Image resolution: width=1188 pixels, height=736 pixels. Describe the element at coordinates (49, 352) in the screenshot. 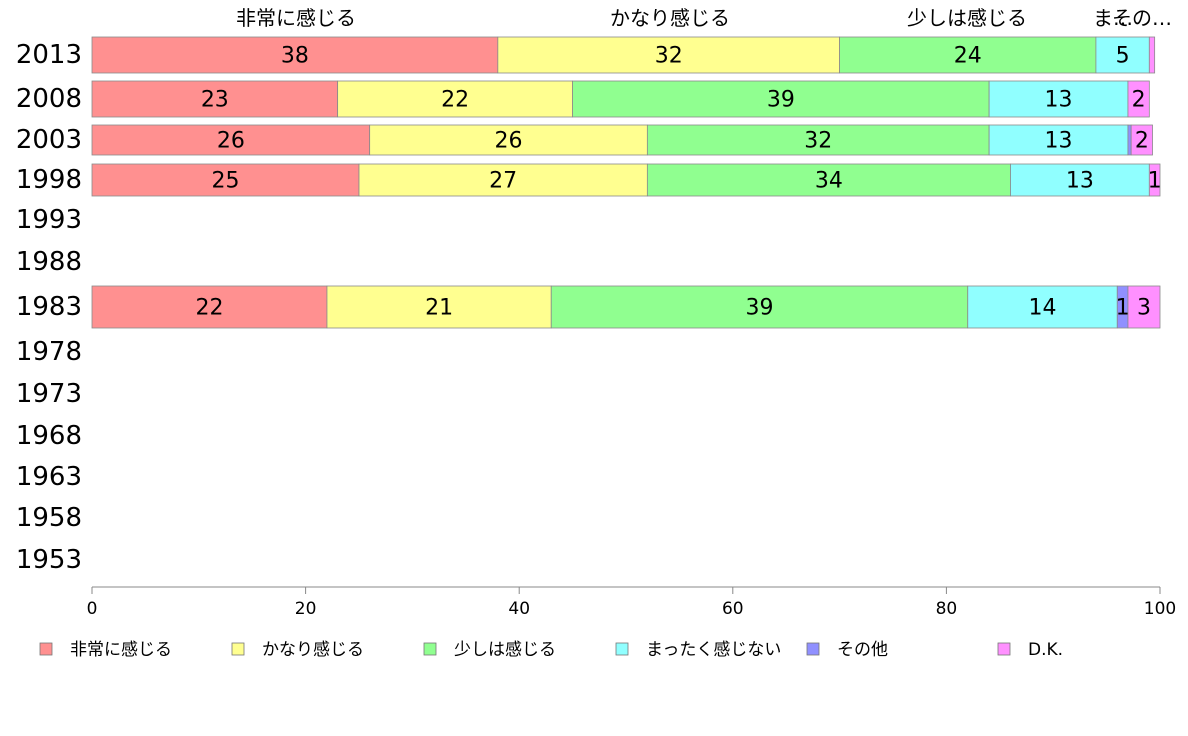

I see `year-label-1978: 1978` at that location.